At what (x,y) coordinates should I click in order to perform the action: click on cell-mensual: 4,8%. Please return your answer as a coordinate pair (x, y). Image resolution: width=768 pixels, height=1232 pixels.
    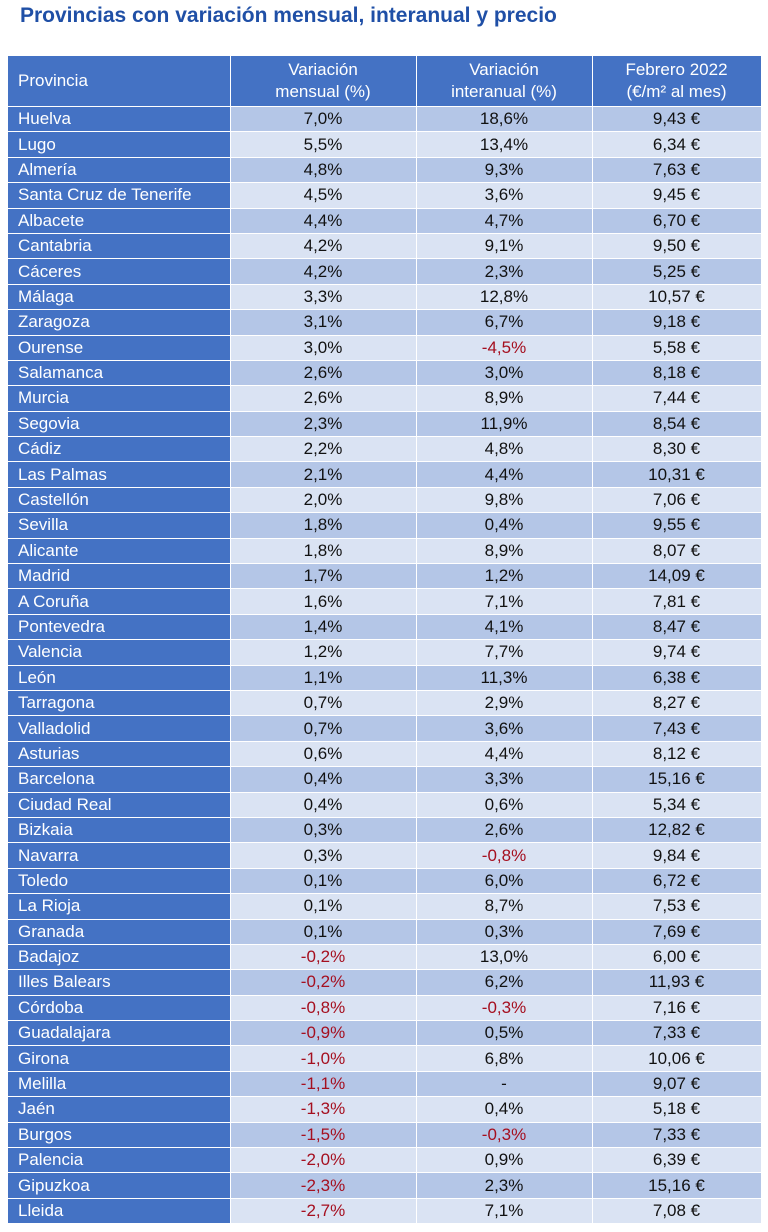
    Looking at the image, I should click on (323, 170).